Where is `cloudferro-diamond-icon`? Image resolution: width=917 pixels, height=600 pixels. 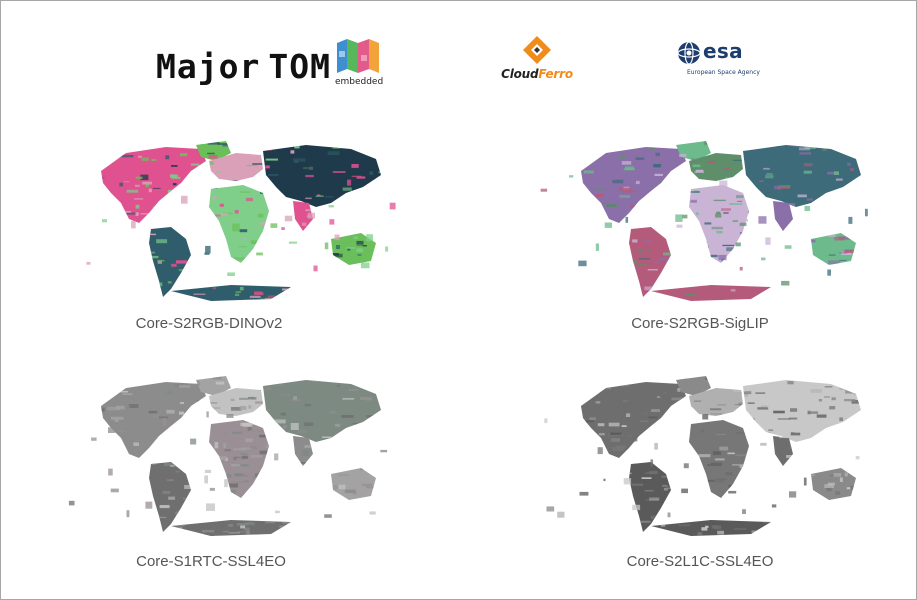
cloudferro-diamond-icon is located at coordinates (537, 50).